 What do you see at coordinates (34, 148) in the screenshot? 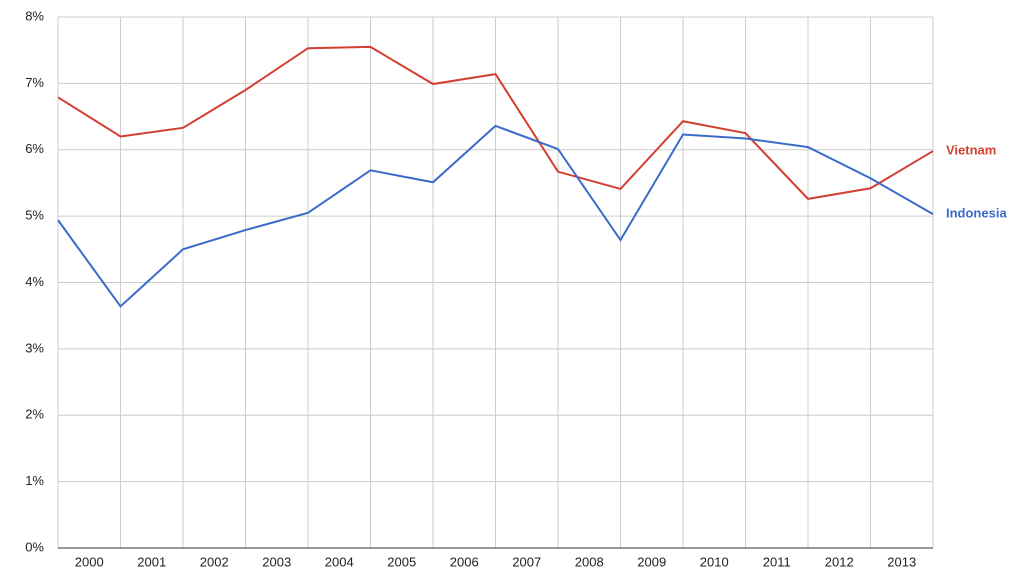
I see `y-tick-label: 6%` at bounding box center [34, 148].